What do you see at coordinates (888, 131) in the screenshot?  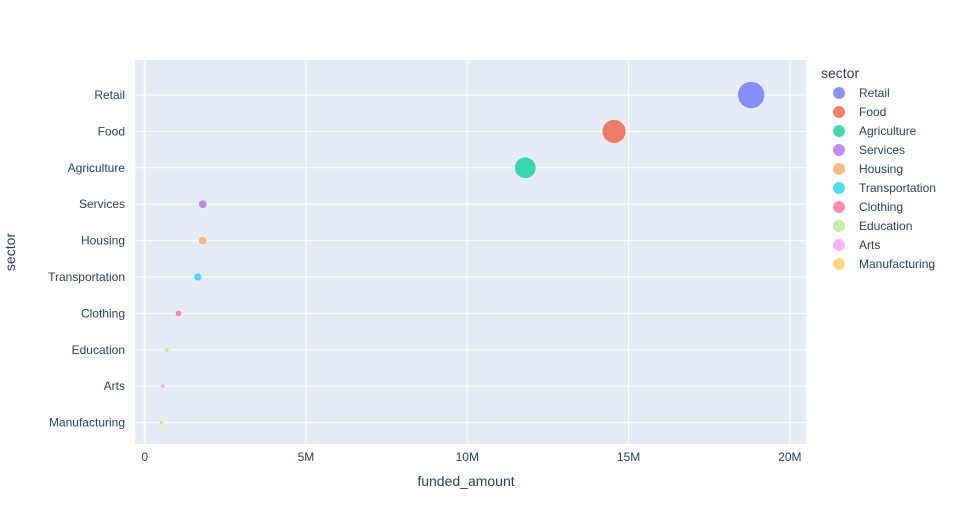 I see `legend-label: Agriculture` at bounding box center [888, 131].